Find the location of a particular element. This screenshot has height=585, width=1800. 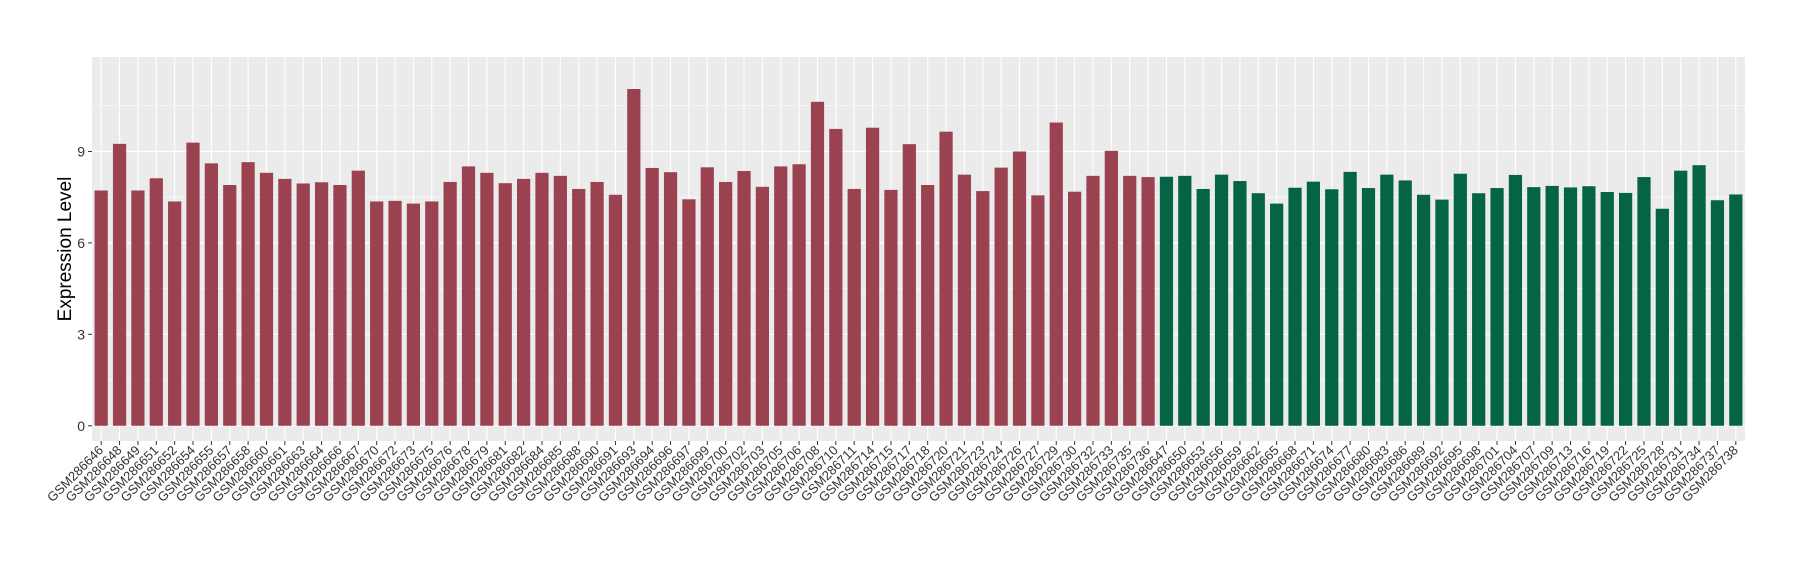

bar-GSM286720 is located at coordinates (946, 278).